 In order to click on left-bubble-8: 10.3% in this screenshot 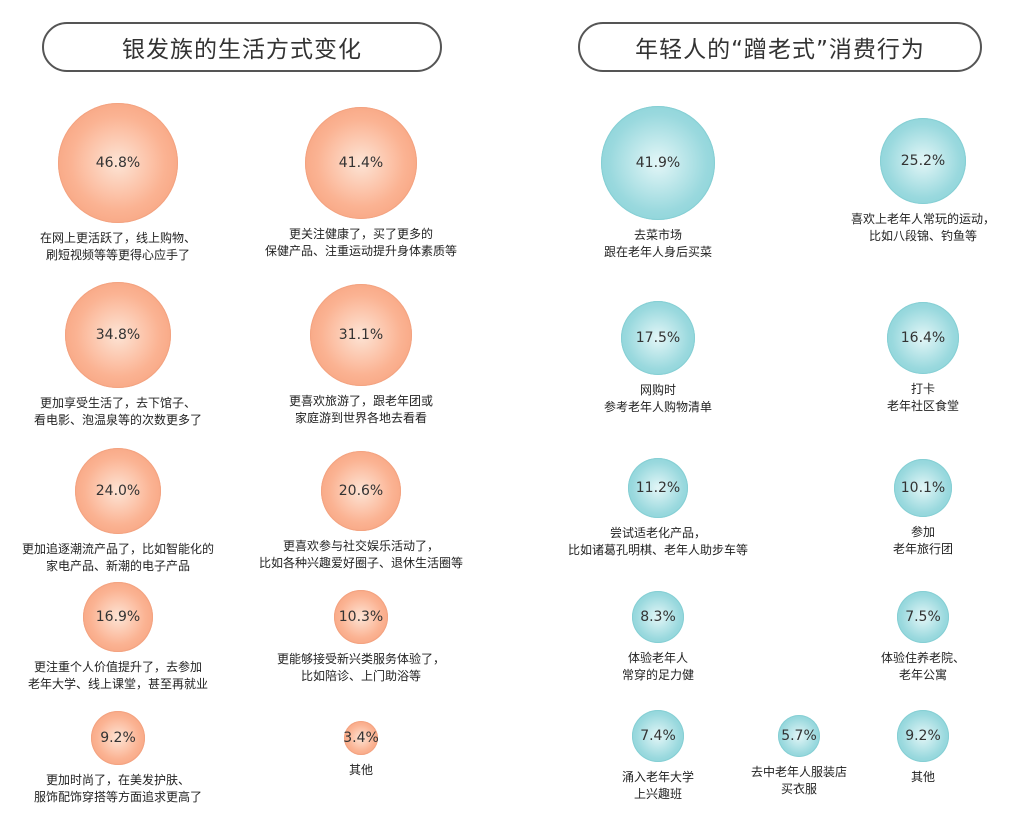, I will do `click(361, 617)`.